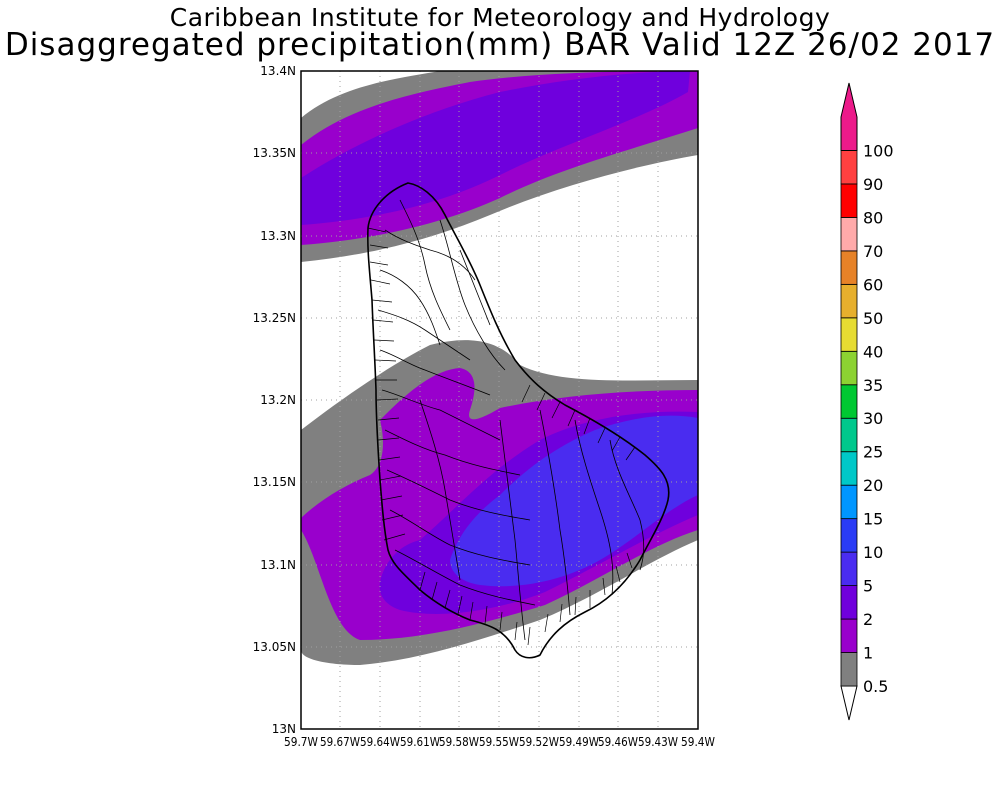 The height and width of the screenshot is (800, 1000). What do you see at coordinates (878, 150) in the screenshot?
I see `legend-label: 100` at bounding box center [878, 150].